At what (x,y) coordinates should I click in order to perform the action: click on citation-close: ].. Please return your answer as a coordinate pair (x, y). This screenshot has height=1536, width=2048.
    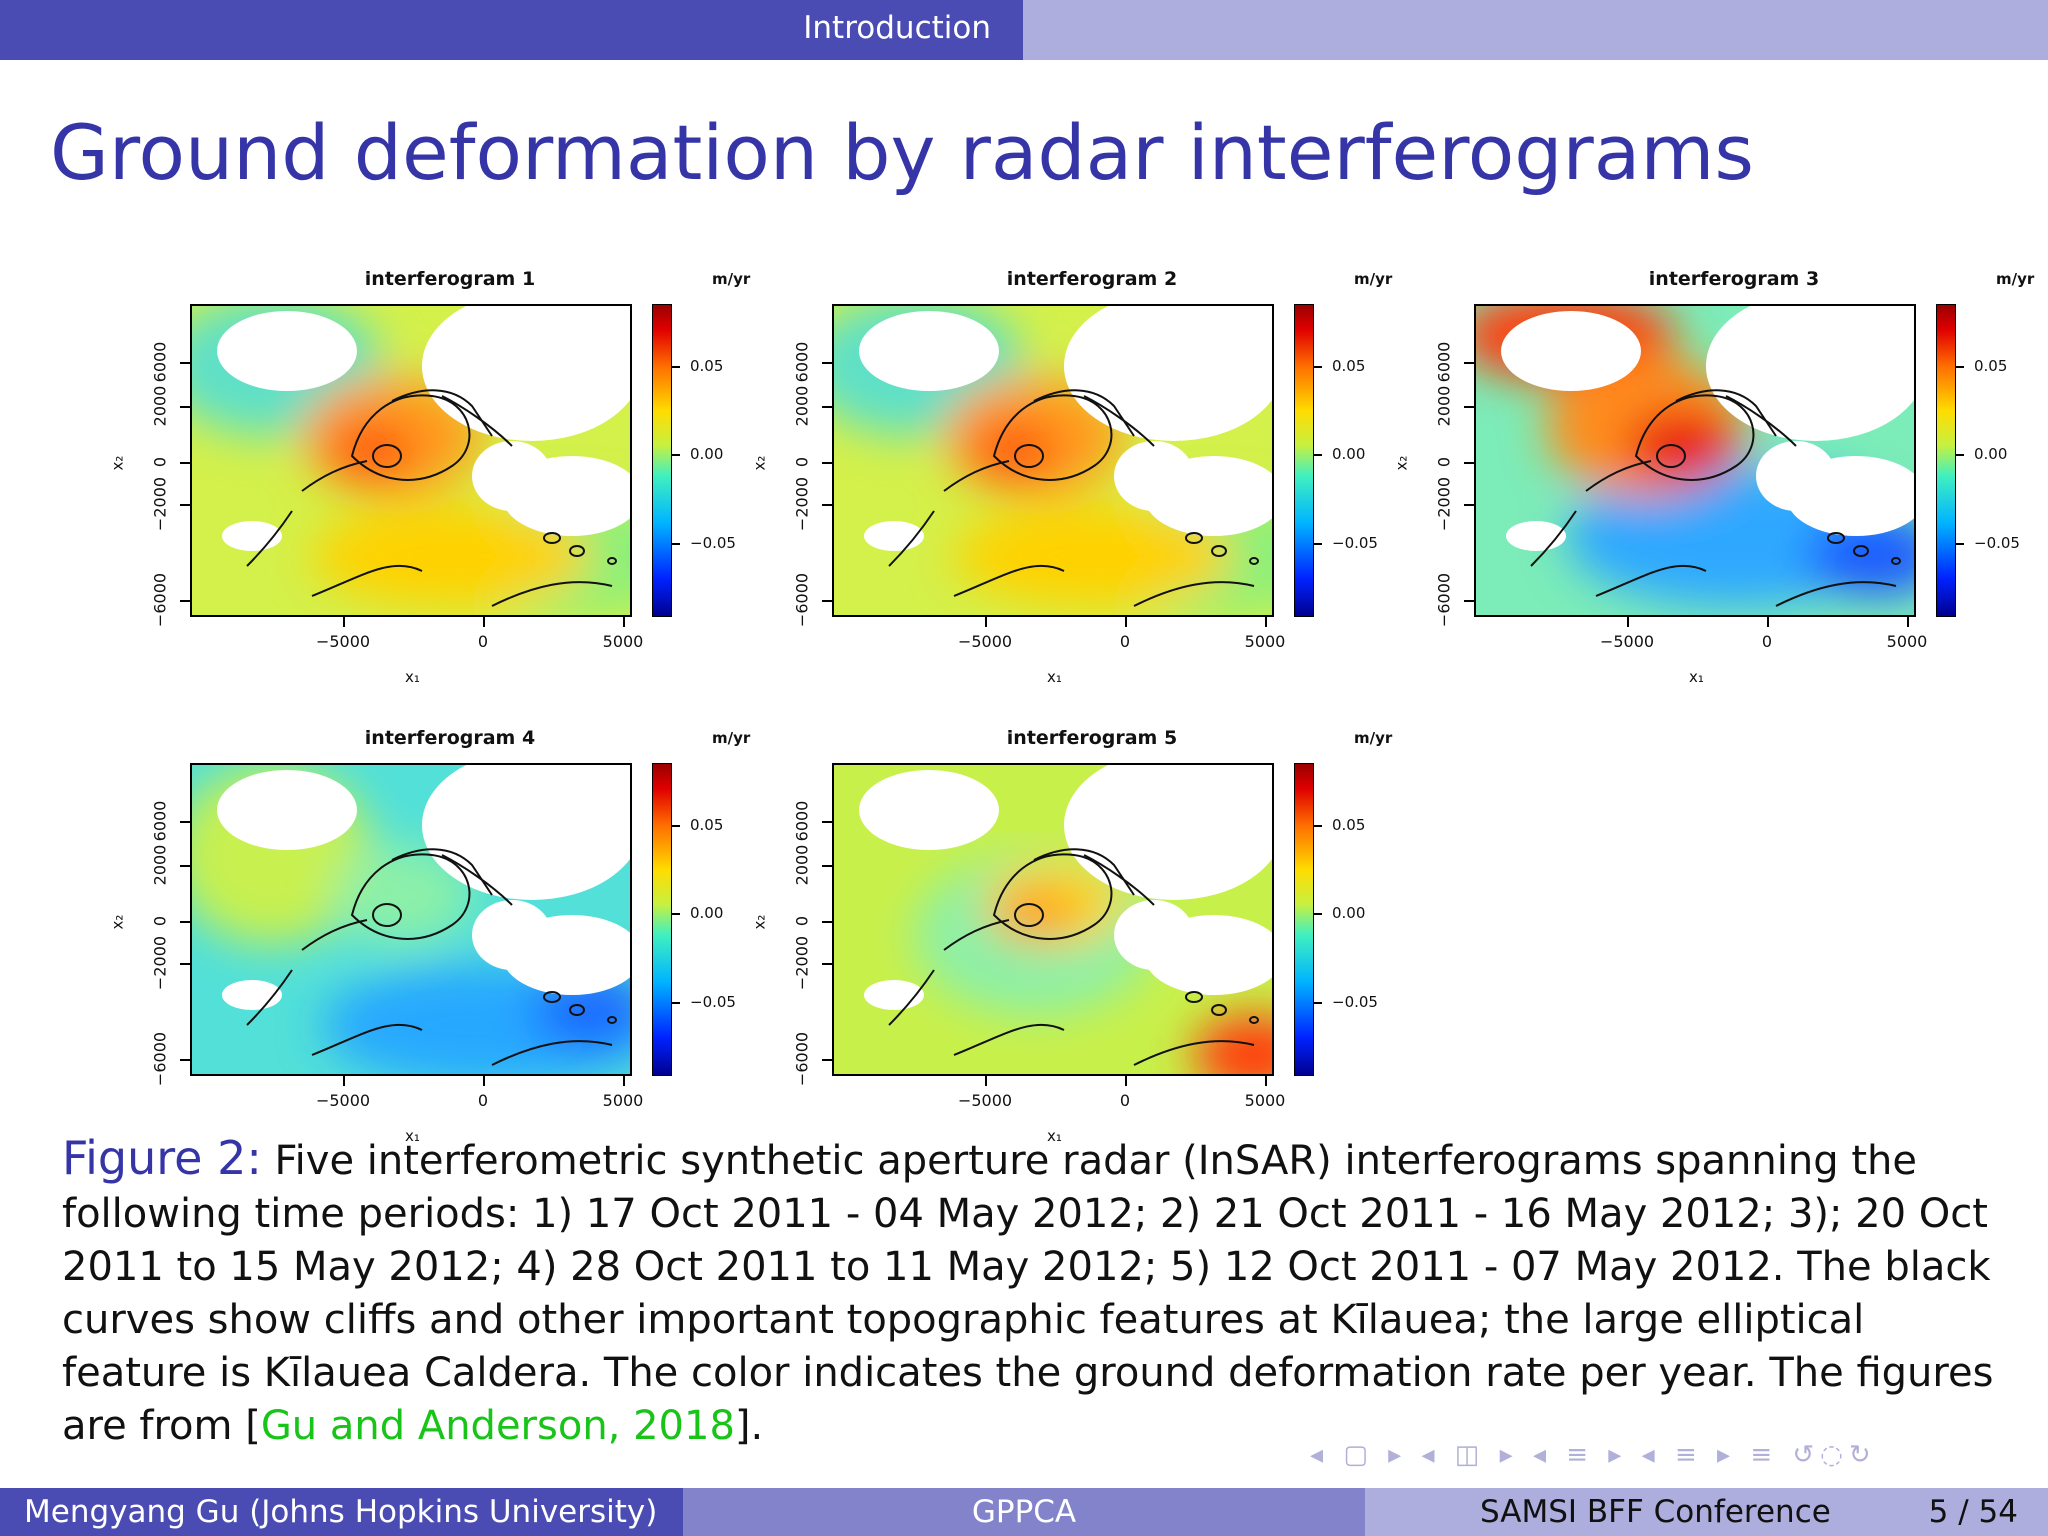
    Looking at the image, I should click on (749, 1426).